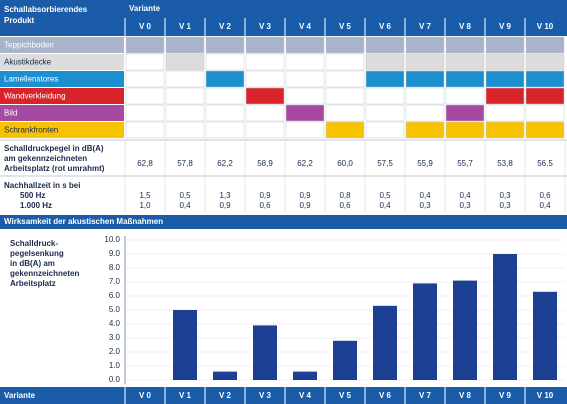 This screenshot has height=404, width=567. What do you see at coordinates (115, 365) in the screenshot?
I see `y-tick-label: 1.0` at bounding box center [115, 365].